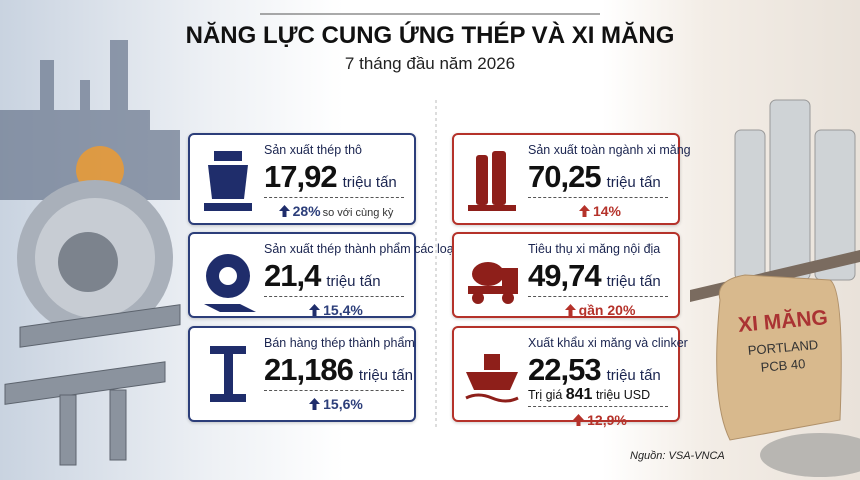  I want to click on card-value: 22,53 triệu tấn, so click(594, 370).